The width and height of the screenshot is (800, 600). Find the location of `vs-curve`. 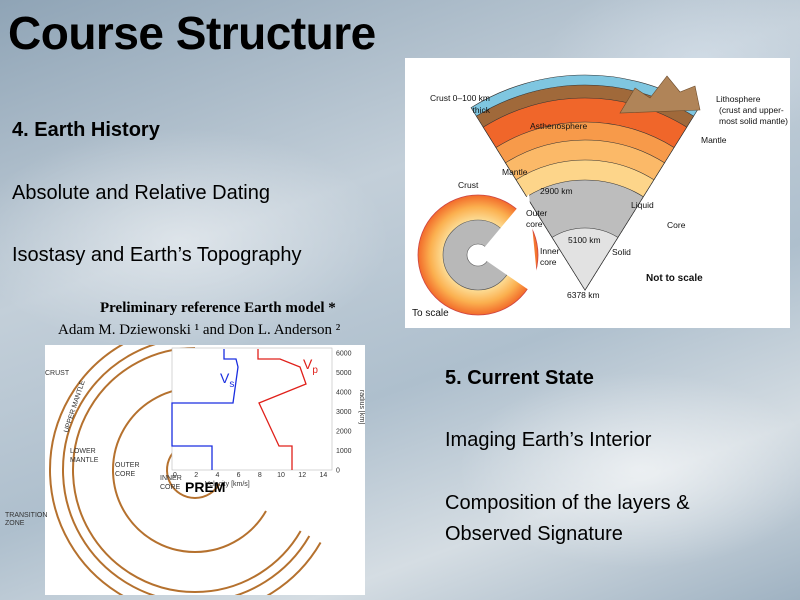

vs-curve is located at coordinates (205, 409).